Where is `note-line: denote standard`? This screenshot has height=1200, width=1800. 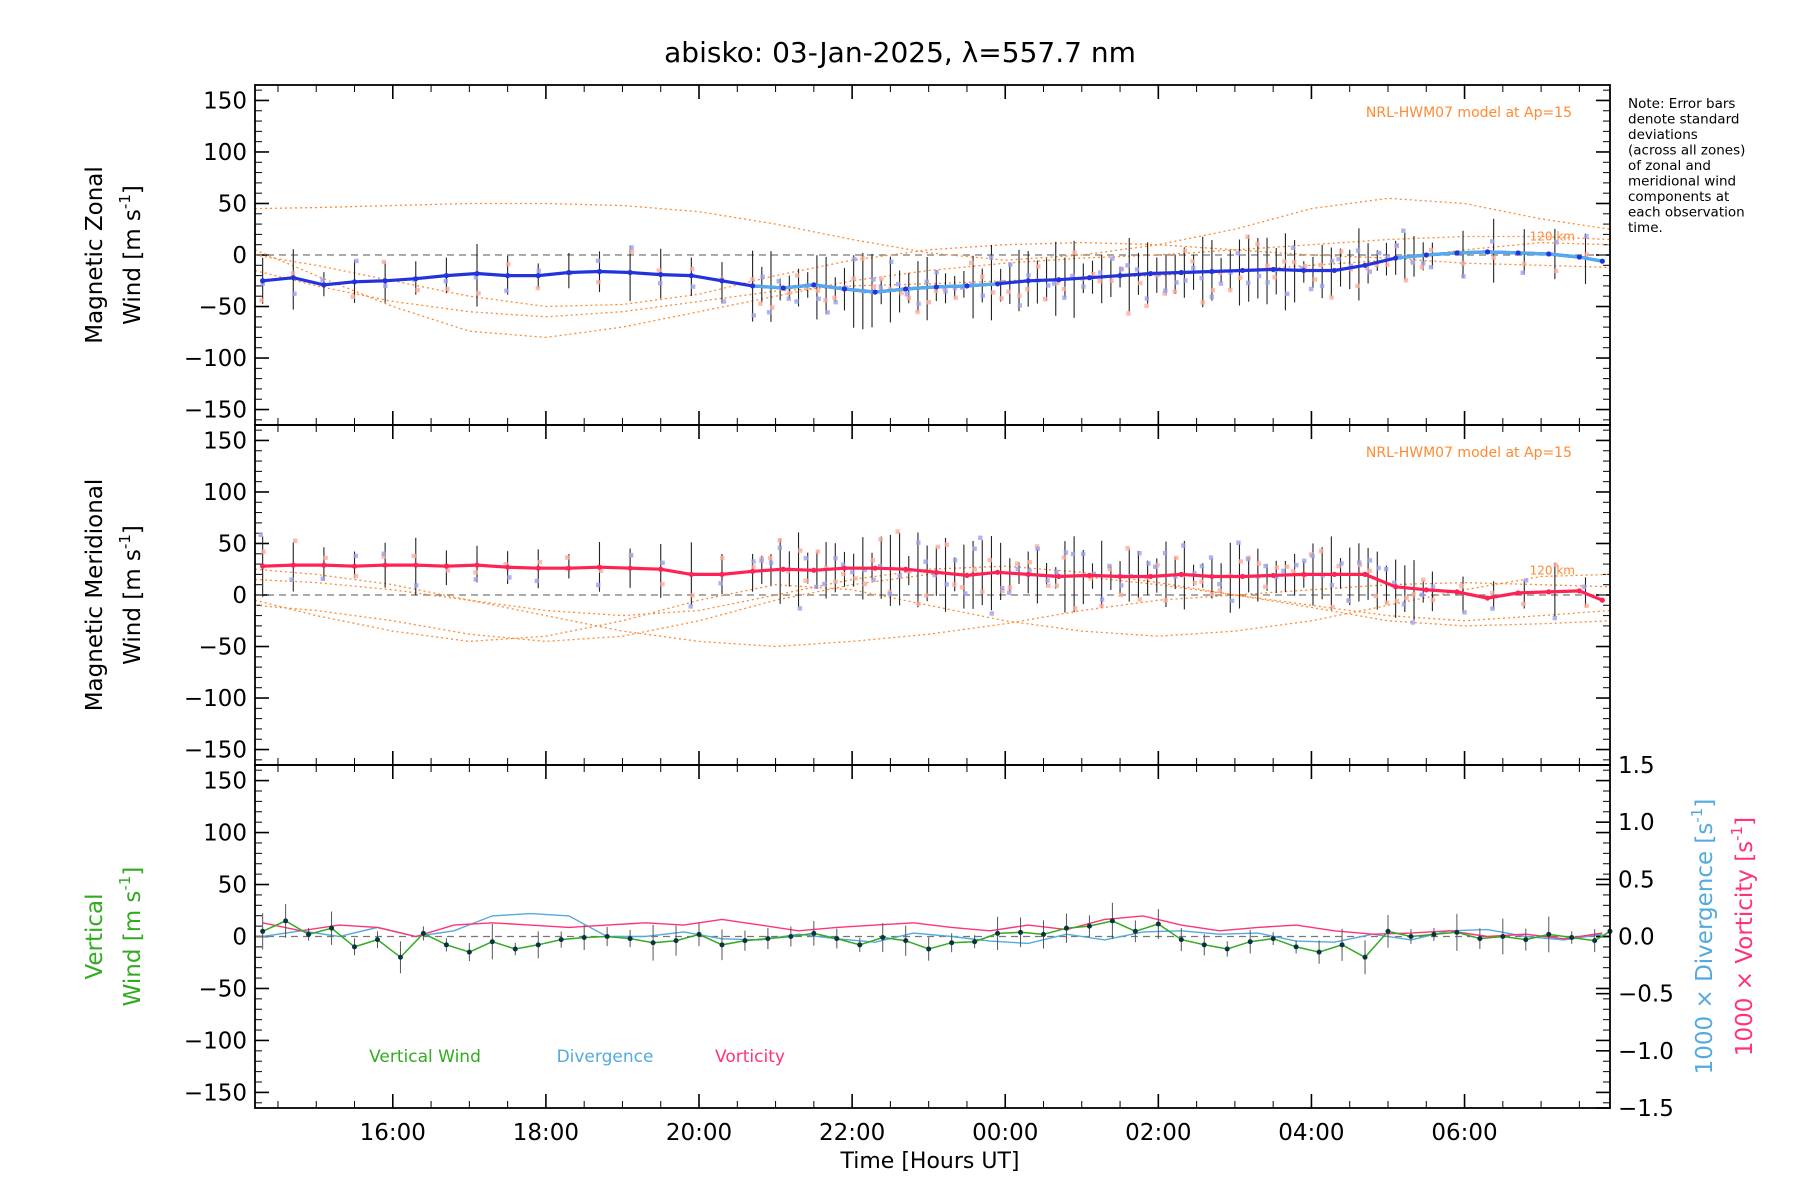 note-line: denote standard is located at coordinates (1683, 120).